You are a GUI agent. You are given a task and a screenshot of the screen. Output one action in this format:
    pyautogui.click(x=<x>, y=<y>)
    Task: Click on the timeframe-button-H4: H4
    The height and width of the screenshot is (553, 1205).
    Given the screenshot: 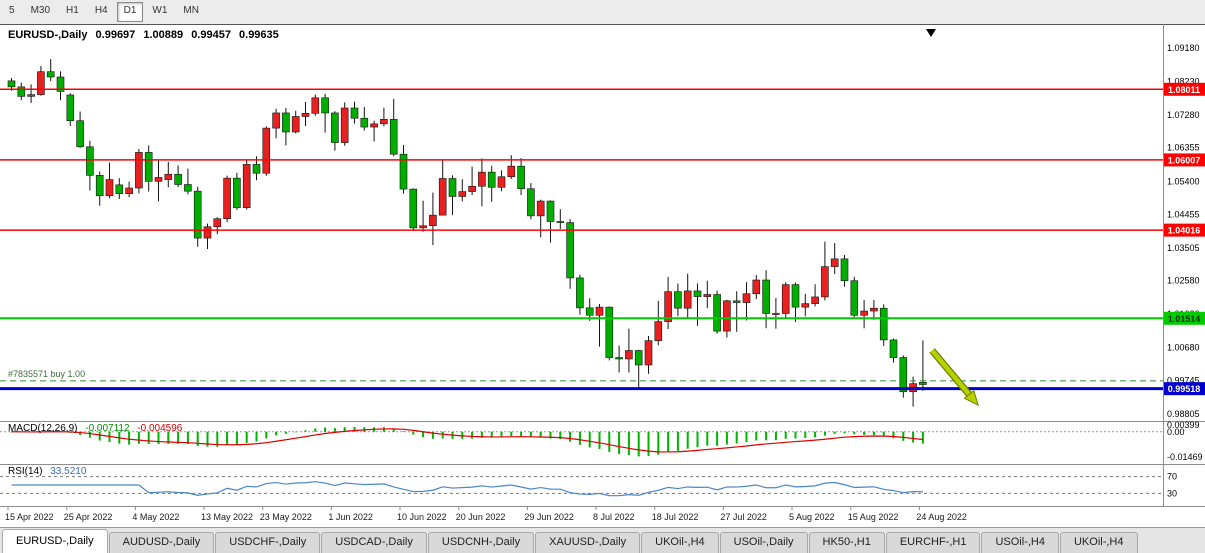 What is the action you would take?
    pyautogui.click(x=101, y=10)
    